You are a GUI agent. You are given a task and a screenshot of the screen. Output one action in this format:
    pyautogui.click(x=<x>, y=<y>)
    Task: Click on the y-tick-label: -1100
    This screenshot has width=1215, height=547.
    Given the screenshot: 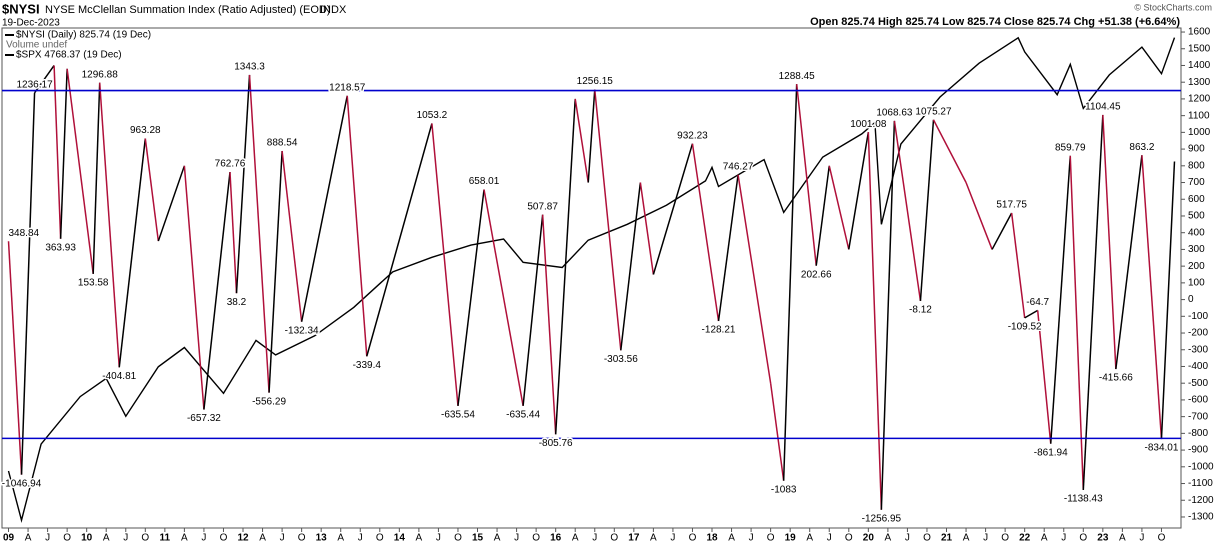 What is the action you would take?
    pyautogui.click(x=1200, y=483)
    